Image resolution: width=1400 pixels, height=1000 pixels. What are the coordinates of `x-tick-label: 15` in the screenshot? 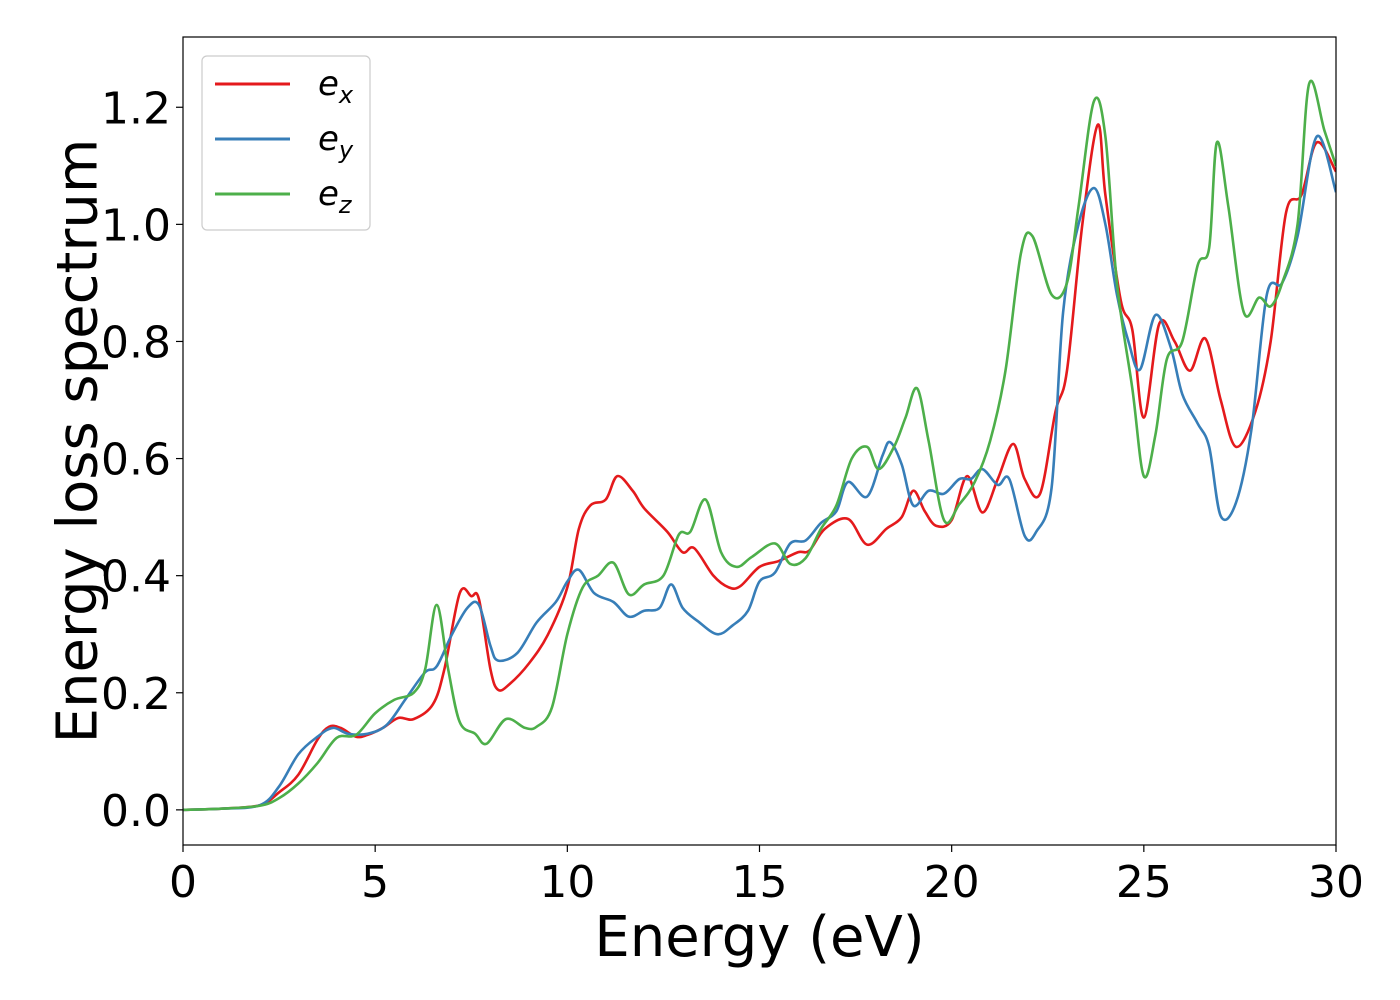 It's located at (760, 882).